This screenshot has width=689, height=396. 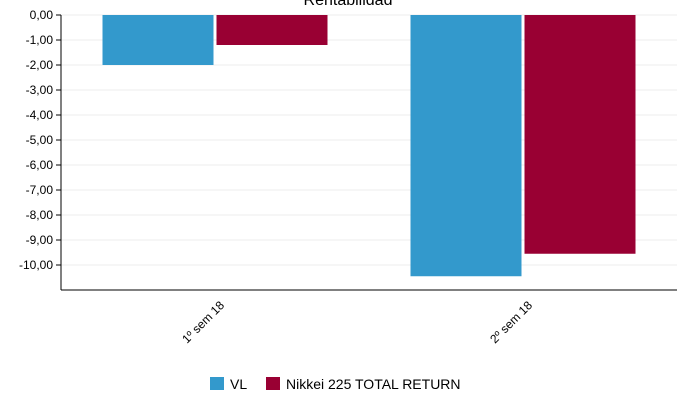 What do you see at coordinates (40, 190) in the screenshot?
I see `y-tick-label: -7,00` at bounding box center [40, 190].